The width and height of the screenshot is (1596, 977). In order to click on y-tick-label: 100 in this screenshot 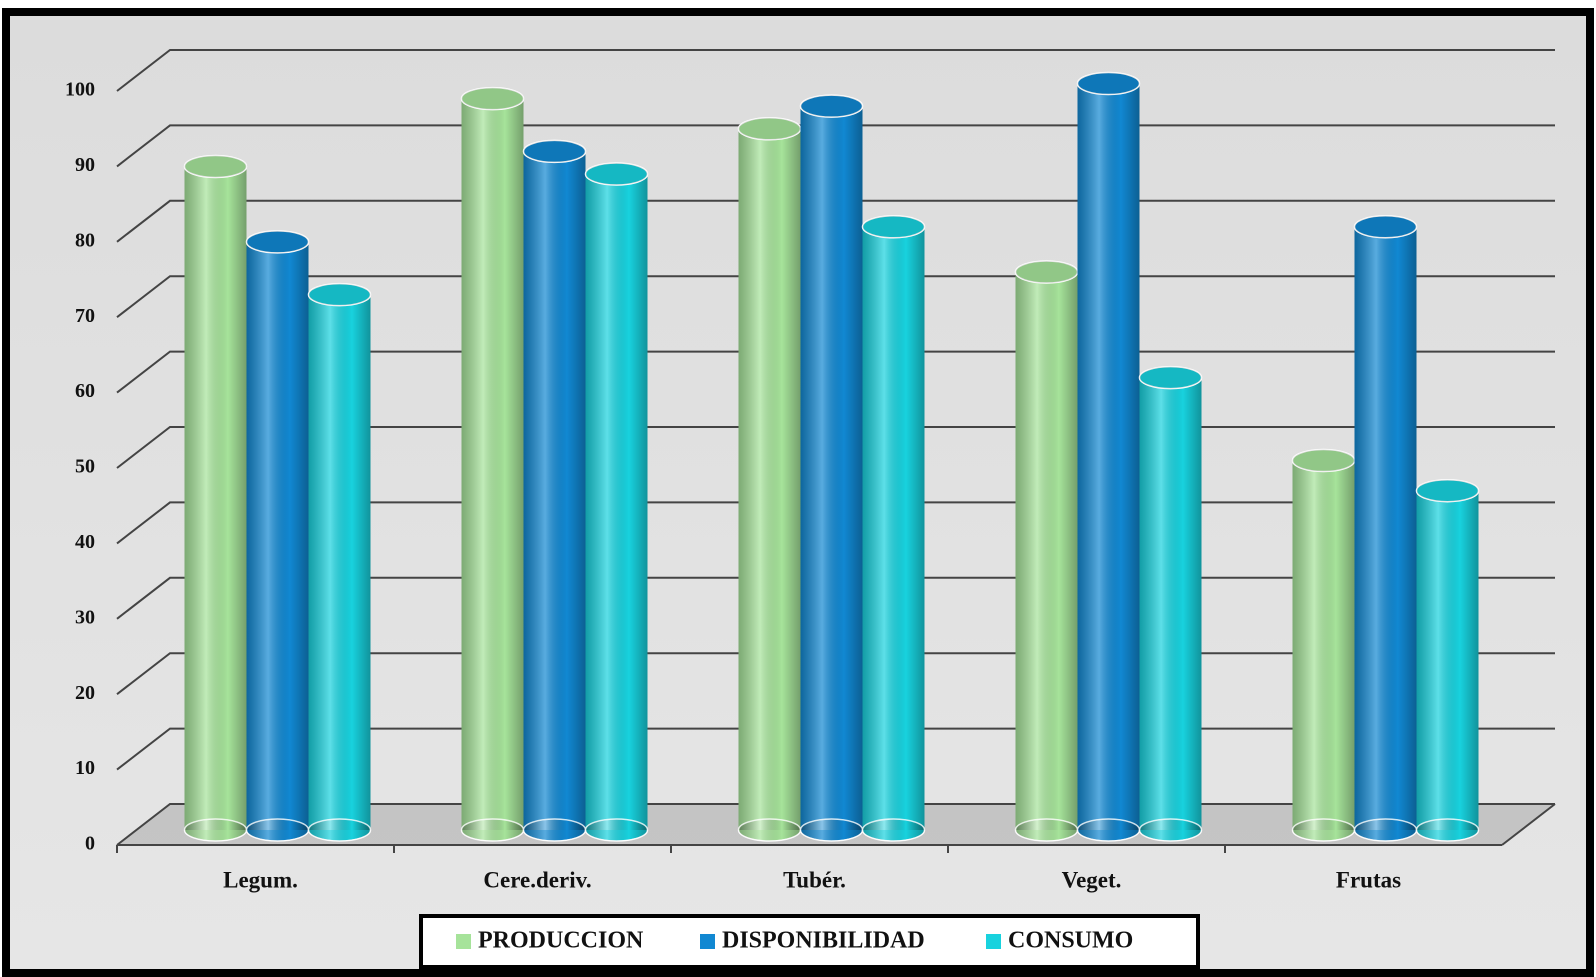, I will do `click(80, 90)`.